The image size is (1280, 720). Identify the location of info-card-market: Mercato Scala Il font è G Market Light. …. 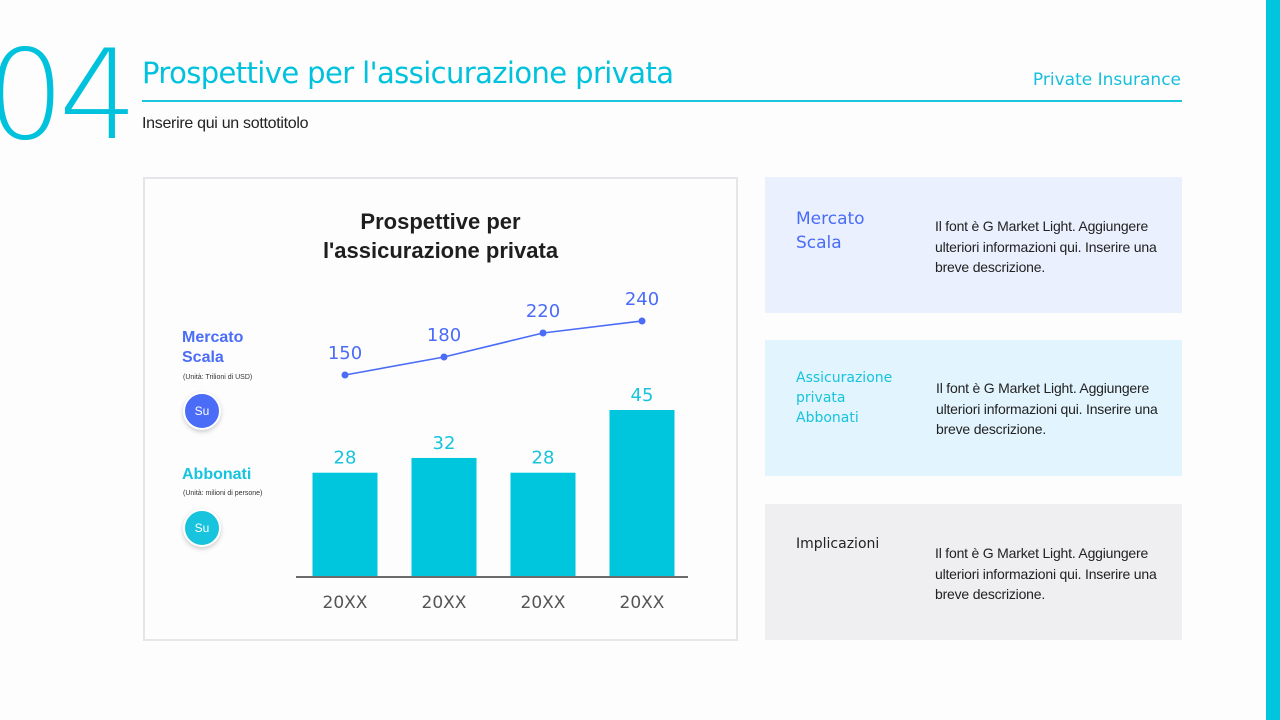
(973, 245).